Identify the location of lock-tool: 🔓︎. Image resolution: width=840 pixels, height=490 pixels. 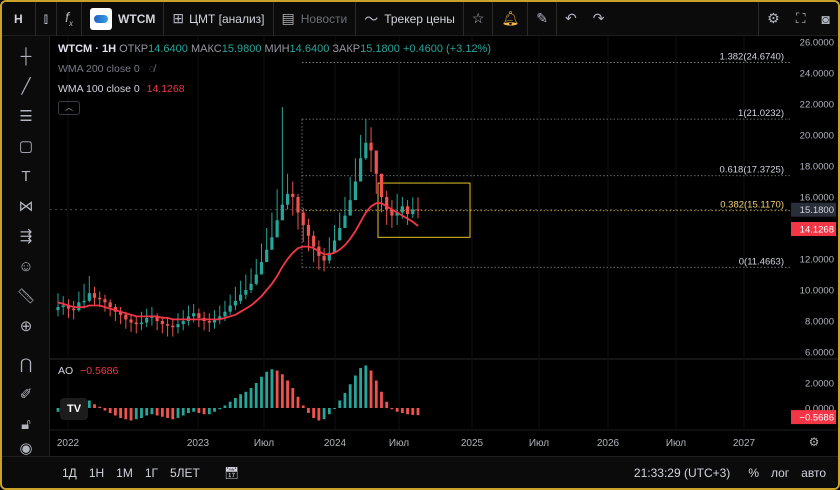
(26, 425).